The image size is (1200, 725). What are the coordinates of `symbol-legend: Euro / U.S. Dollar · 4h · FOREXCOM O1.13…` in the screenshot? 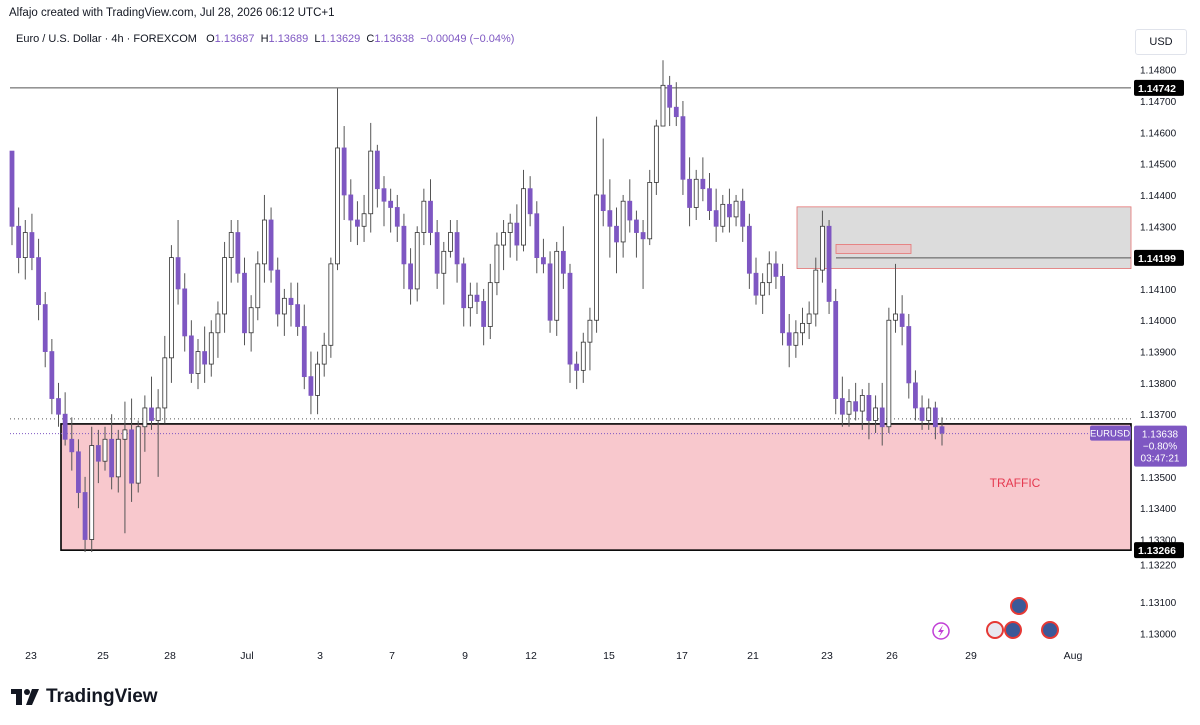 It's located at (265, 39).